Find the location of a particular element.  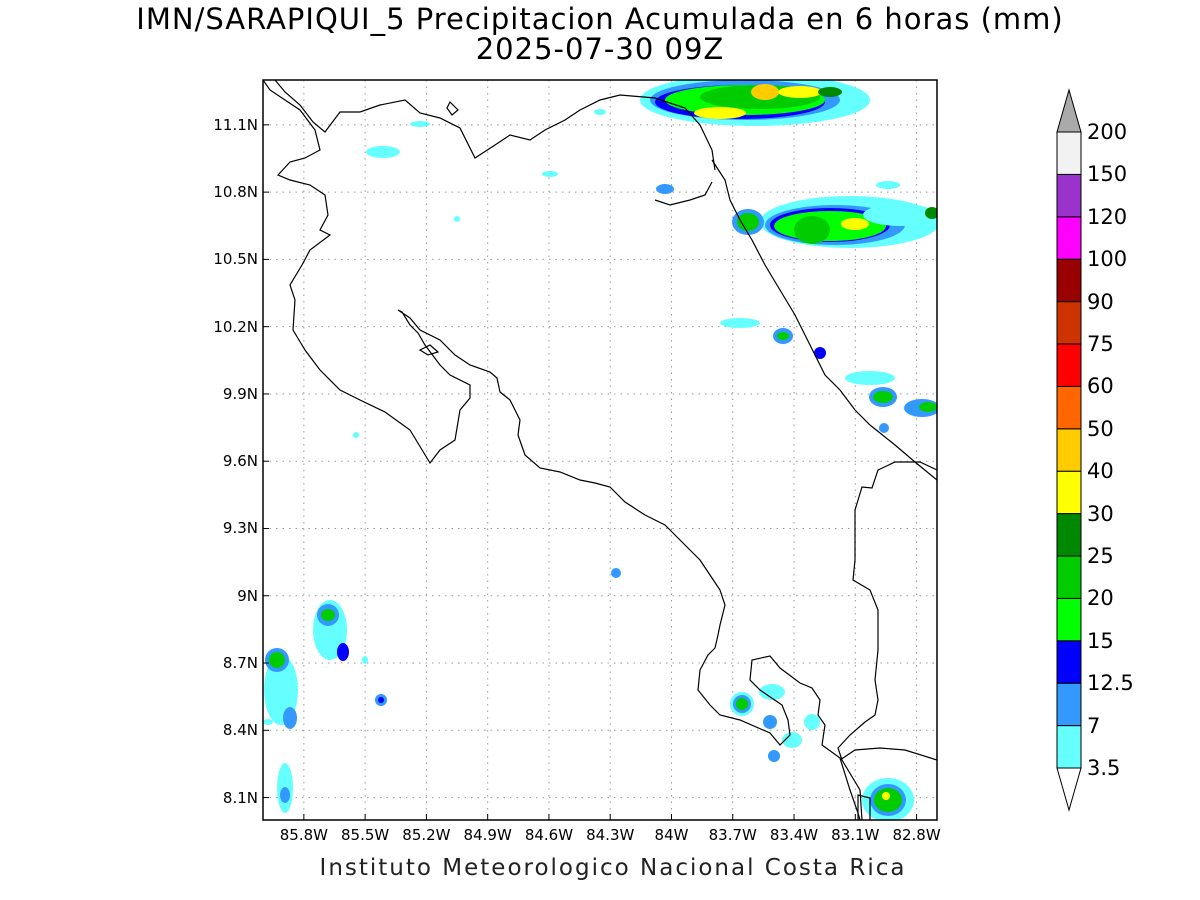

lon-tick-label: 85.5W is located at coordinates (365, 835).